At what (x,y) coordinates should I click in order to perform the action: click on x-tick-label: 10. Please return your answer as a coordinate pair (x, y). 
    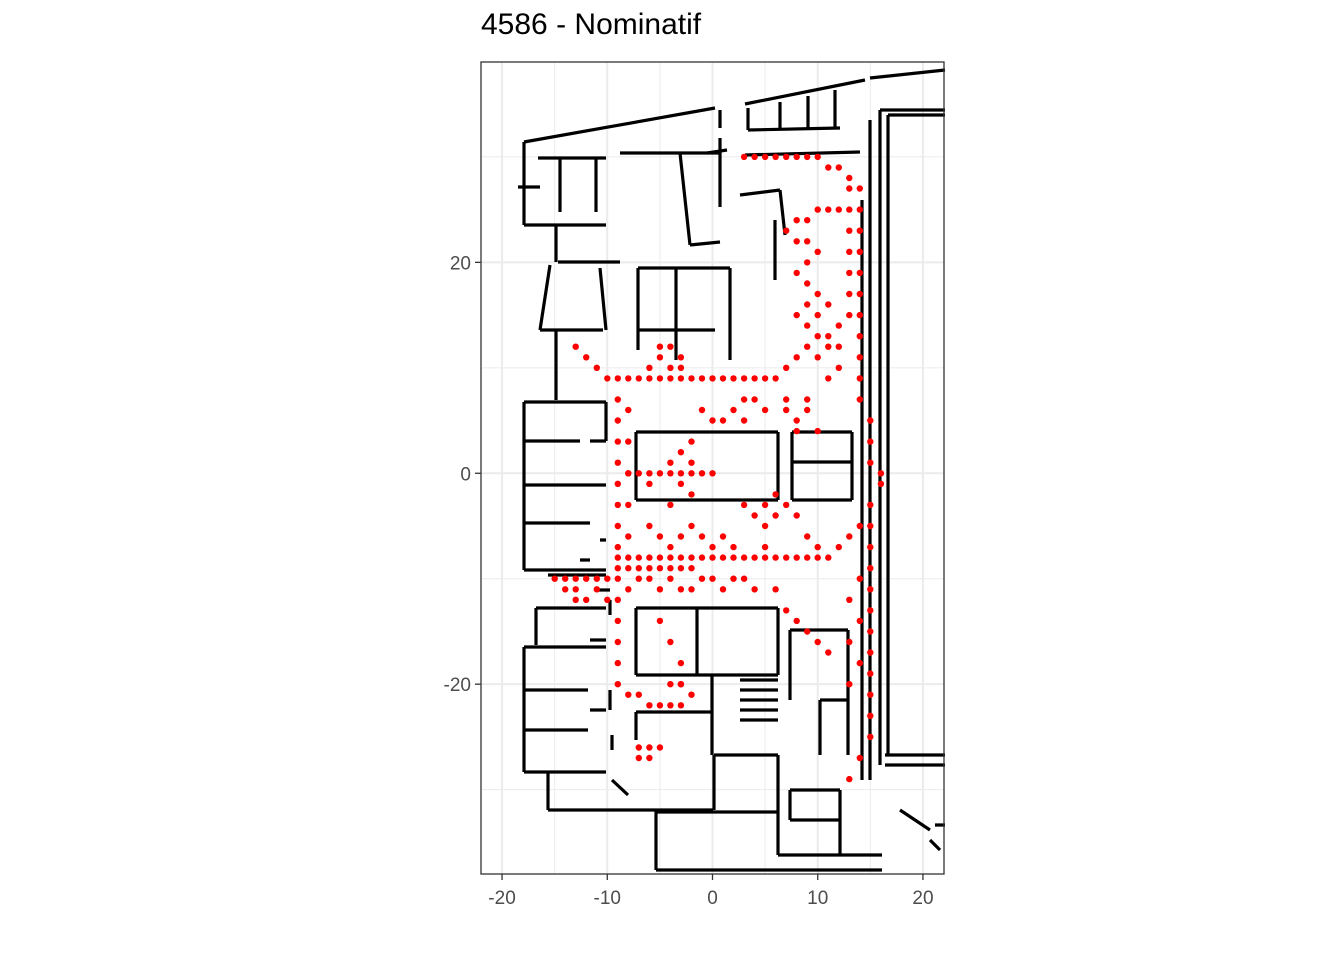
    Looking at the image, I should click on (817, 898).